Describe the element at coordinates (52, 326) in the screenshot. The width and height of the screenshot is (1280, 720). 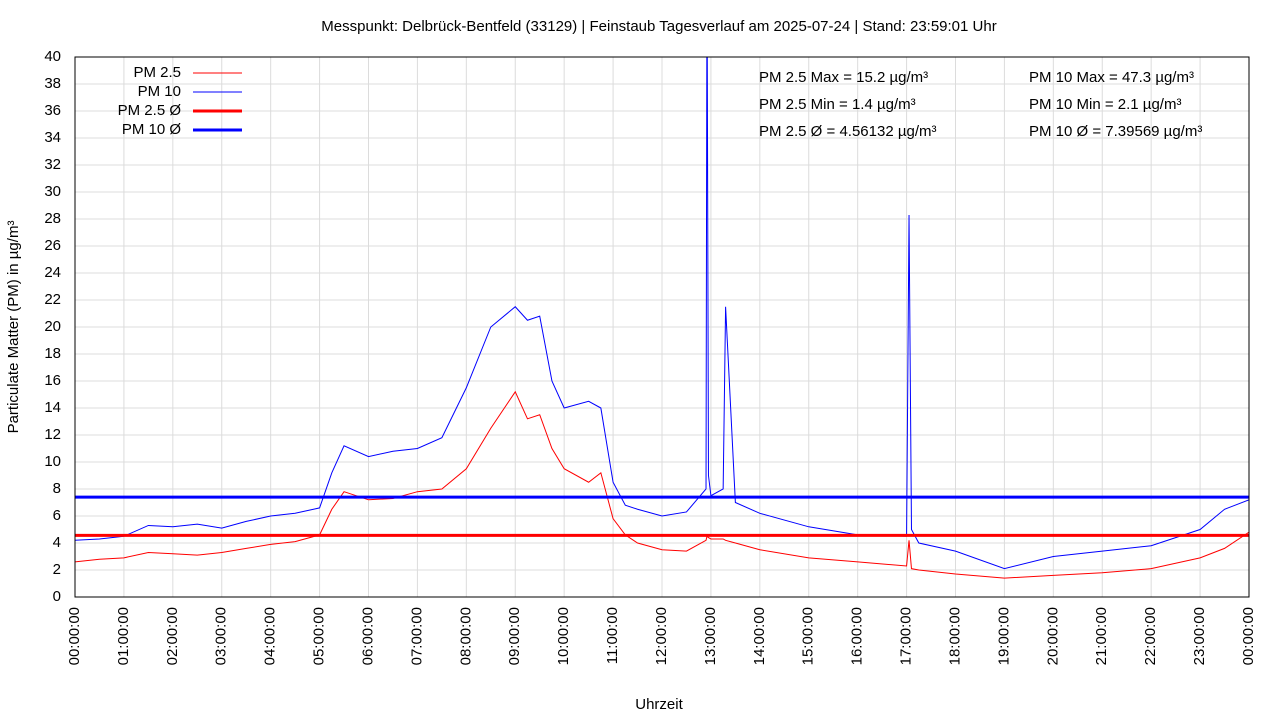
I see `y-tick-label: 20` at that location.